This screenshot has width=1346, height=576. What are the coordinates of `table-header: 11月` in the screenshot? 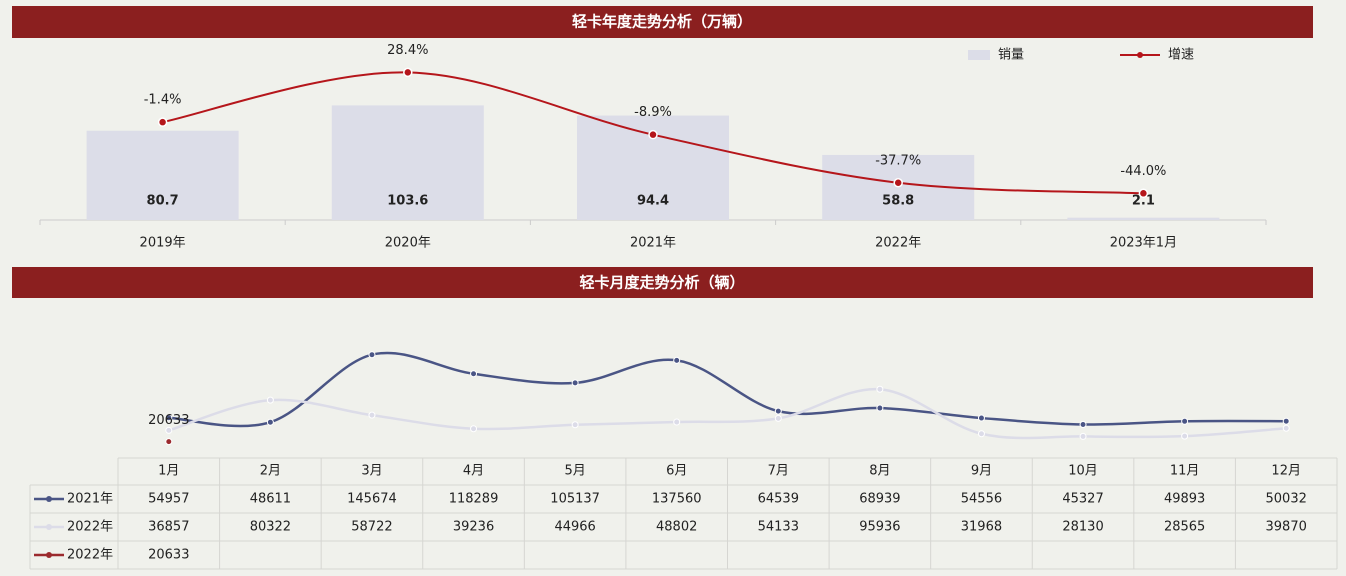 It's located at (1185, 471).